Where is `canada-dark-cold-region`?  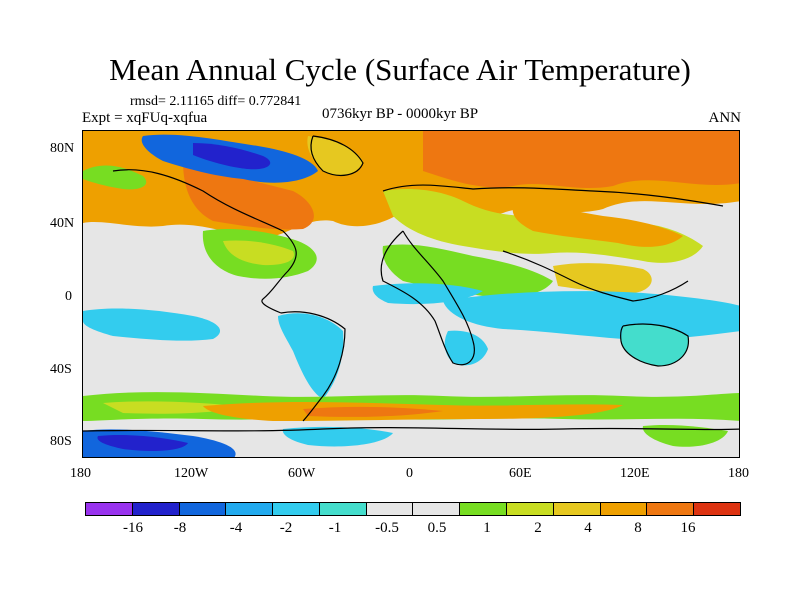
canada-dark-cold-region is located at coordinates (232, 156).